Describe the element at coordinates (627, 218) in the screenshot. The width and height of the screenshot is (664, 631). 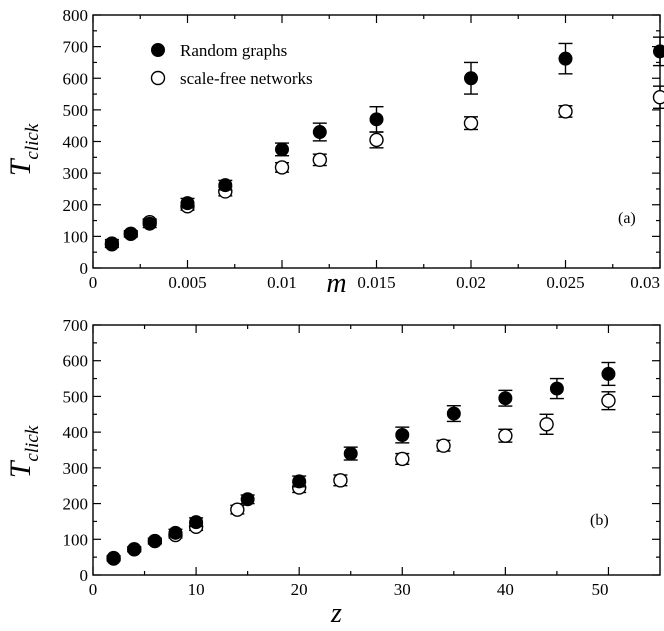
I see `panel-label: (a)` at that location.